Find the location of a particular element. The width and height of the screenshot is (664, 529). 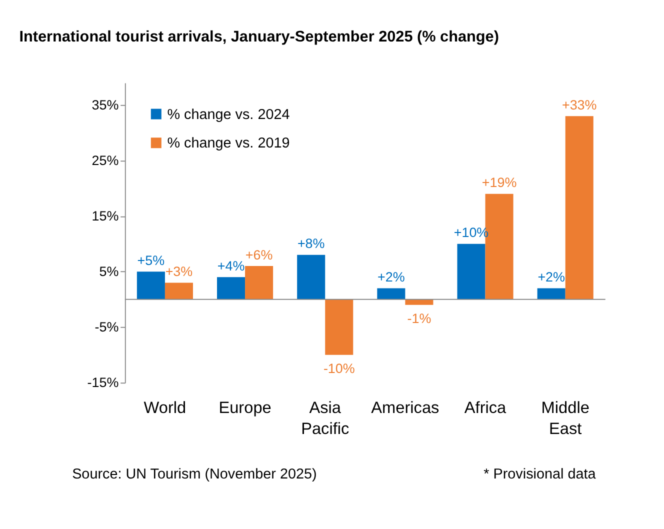

y-tick-label: 15% is located at coordinates (105, 216).